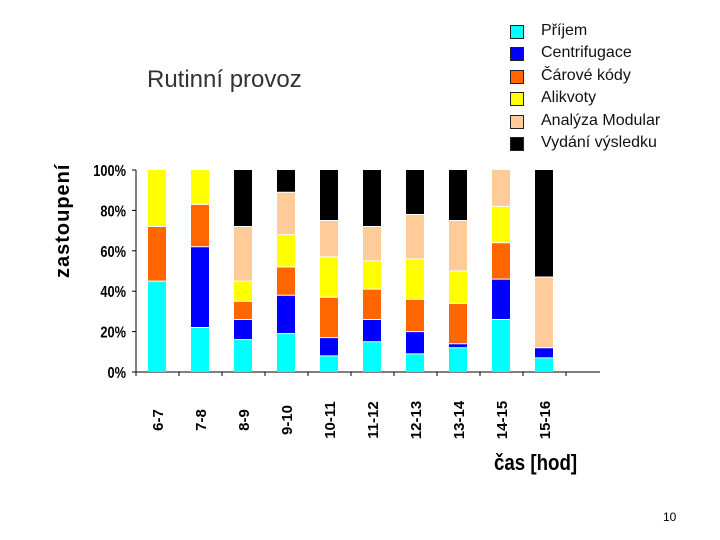 This screenshot has width=720, height=540. Describe the element at coordinates (117, 374) in the screenshot. I see `y-tick-label: 0%` at that location.